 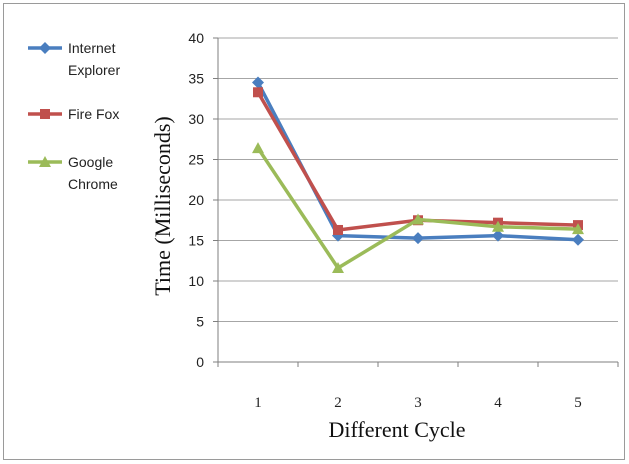 What do you see at coordinates (162, 205) in the screenshot?
I see `y-axis-title: Time (Milliseconds)` at bounding box center [162, 205].